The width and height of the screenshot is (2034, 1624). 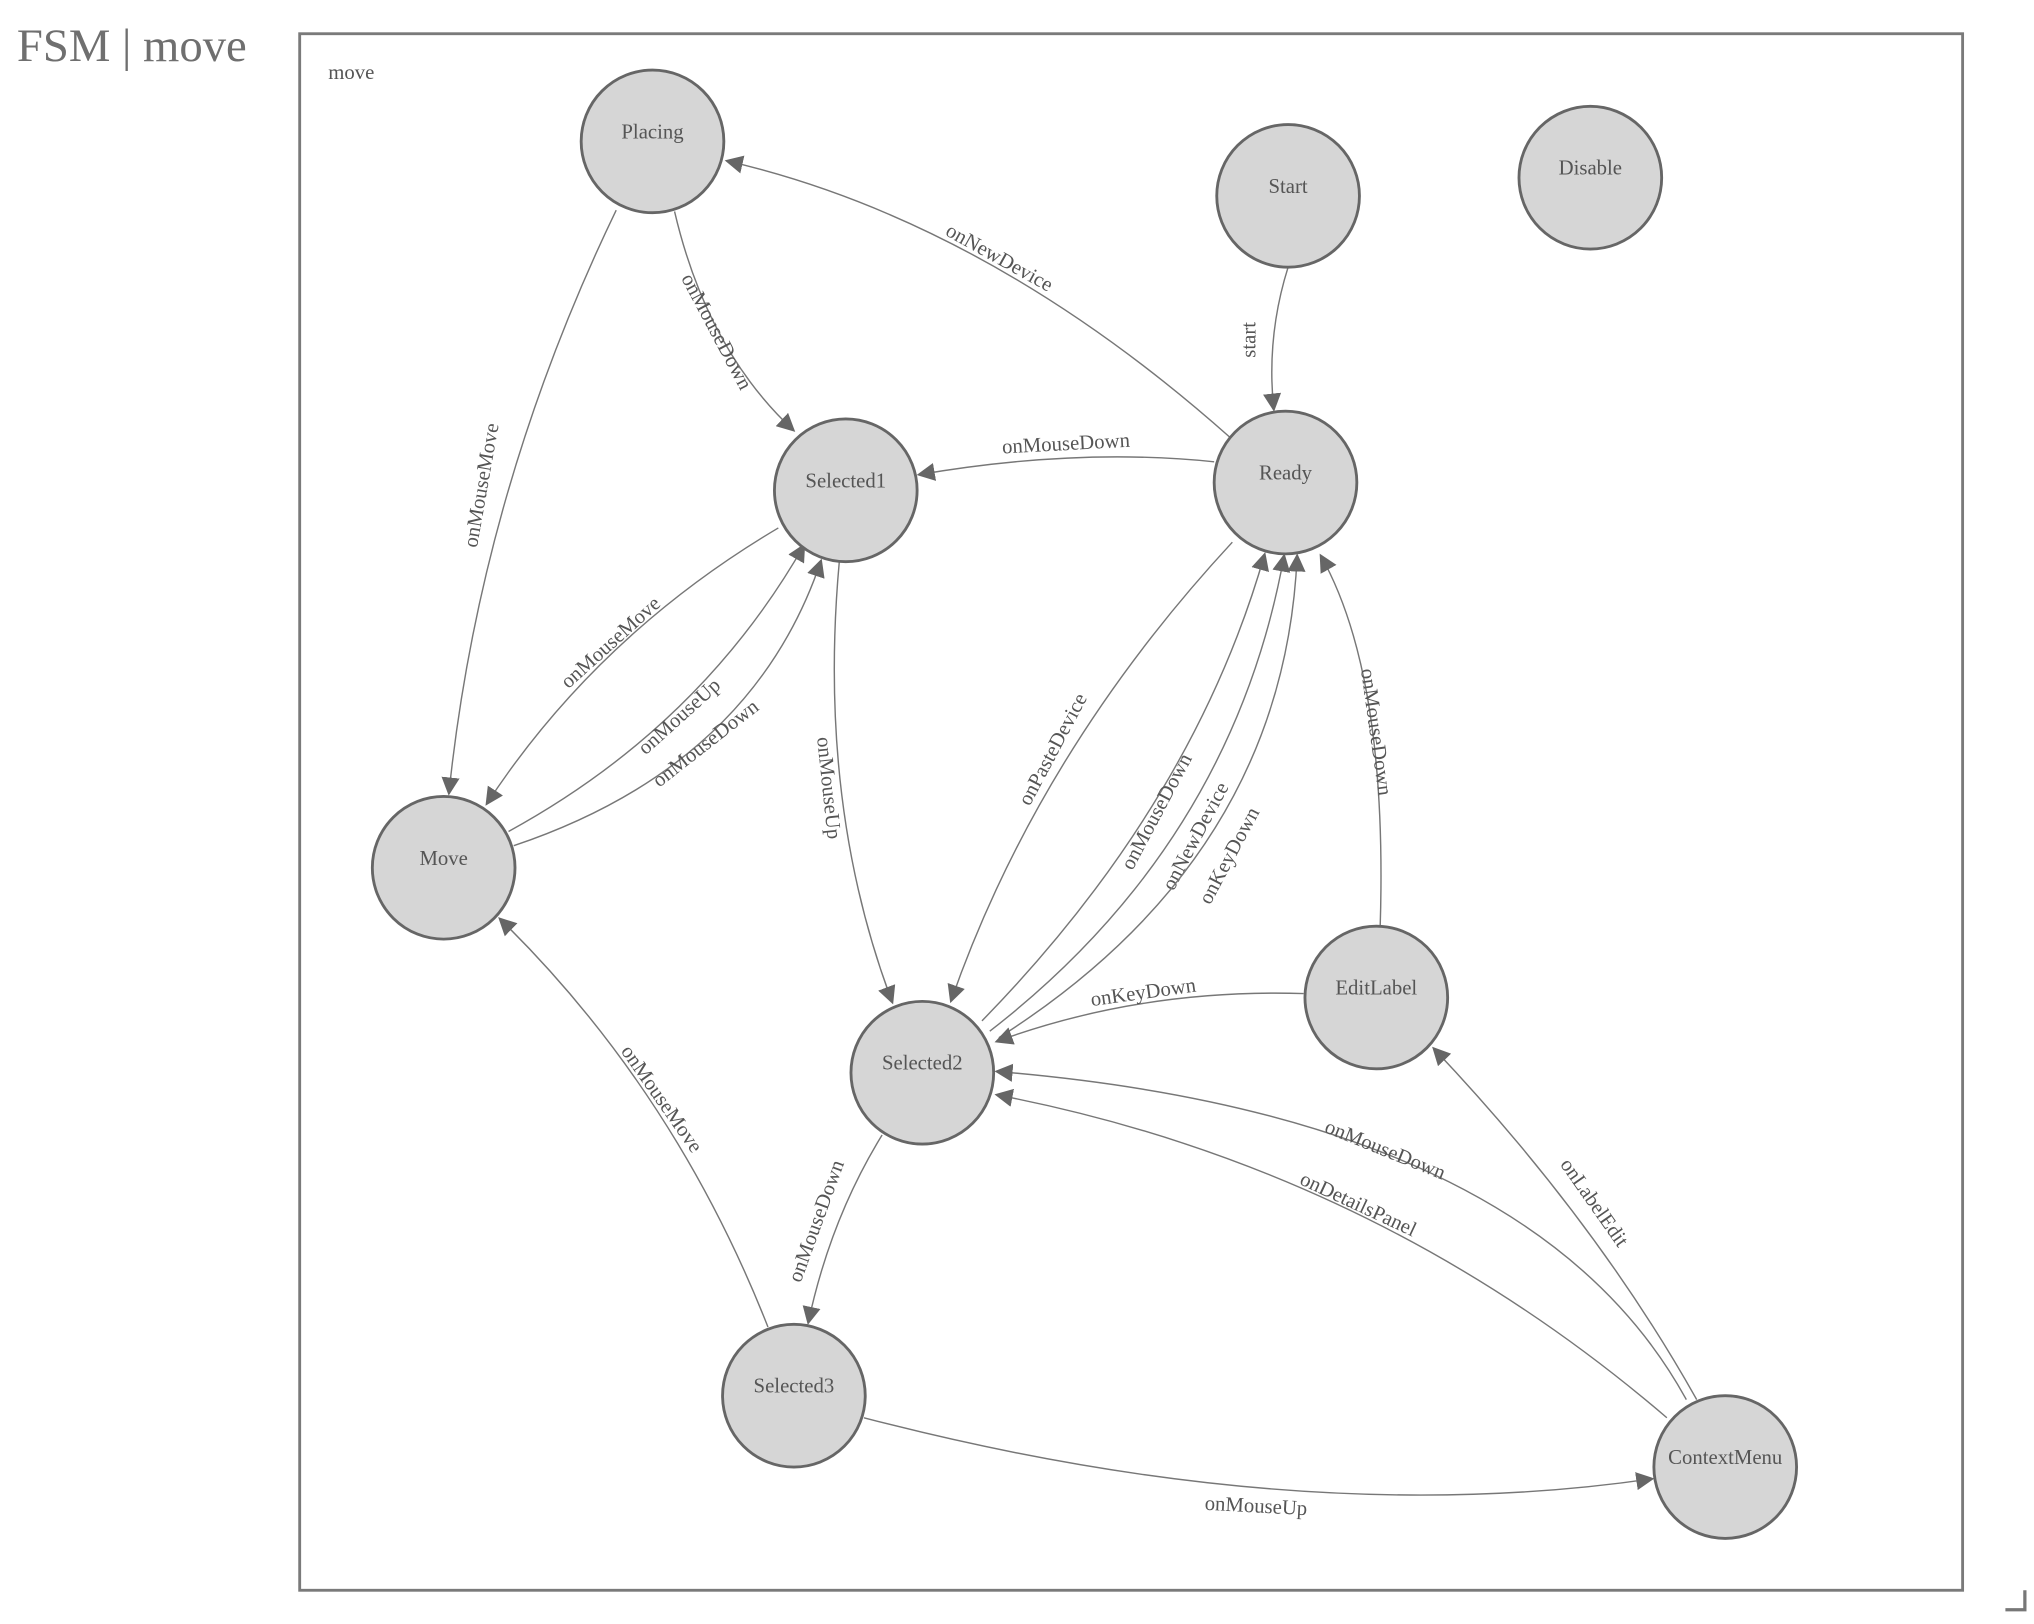 I want to click on edge-move-to-selected1: onMouseDown, so click(x=669, y=702).